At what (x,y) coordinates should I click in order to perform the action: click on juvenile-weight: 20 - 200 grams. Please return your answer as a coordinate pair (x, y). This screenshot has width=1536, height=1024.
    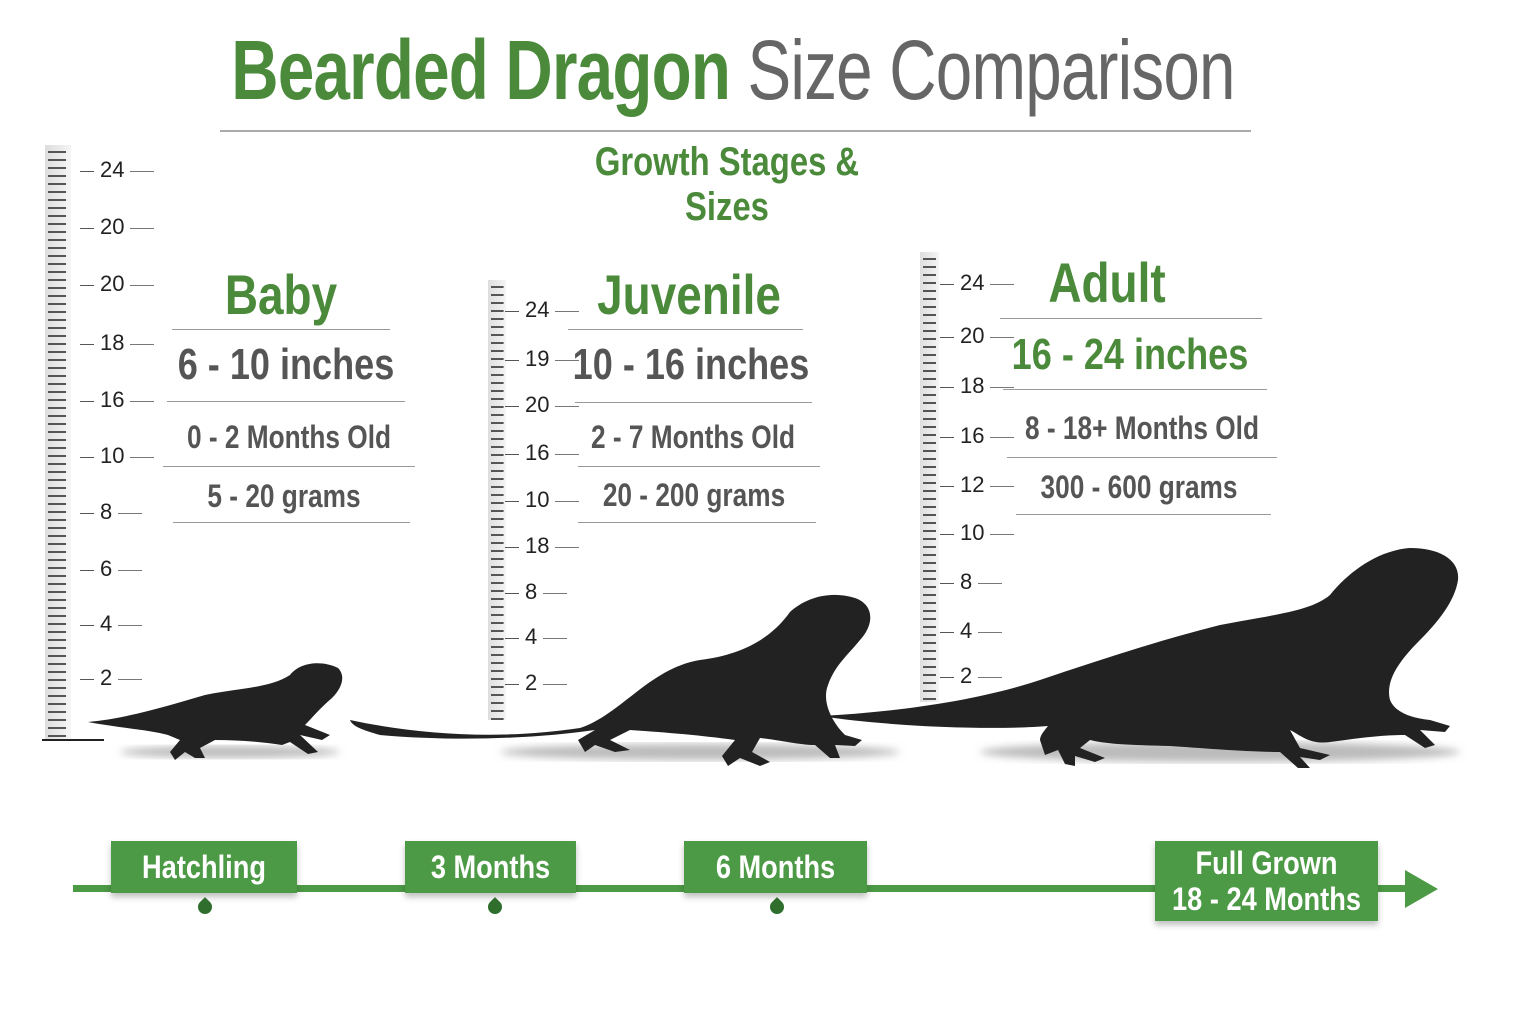
    Looking at the image, I should click on (694, 495).